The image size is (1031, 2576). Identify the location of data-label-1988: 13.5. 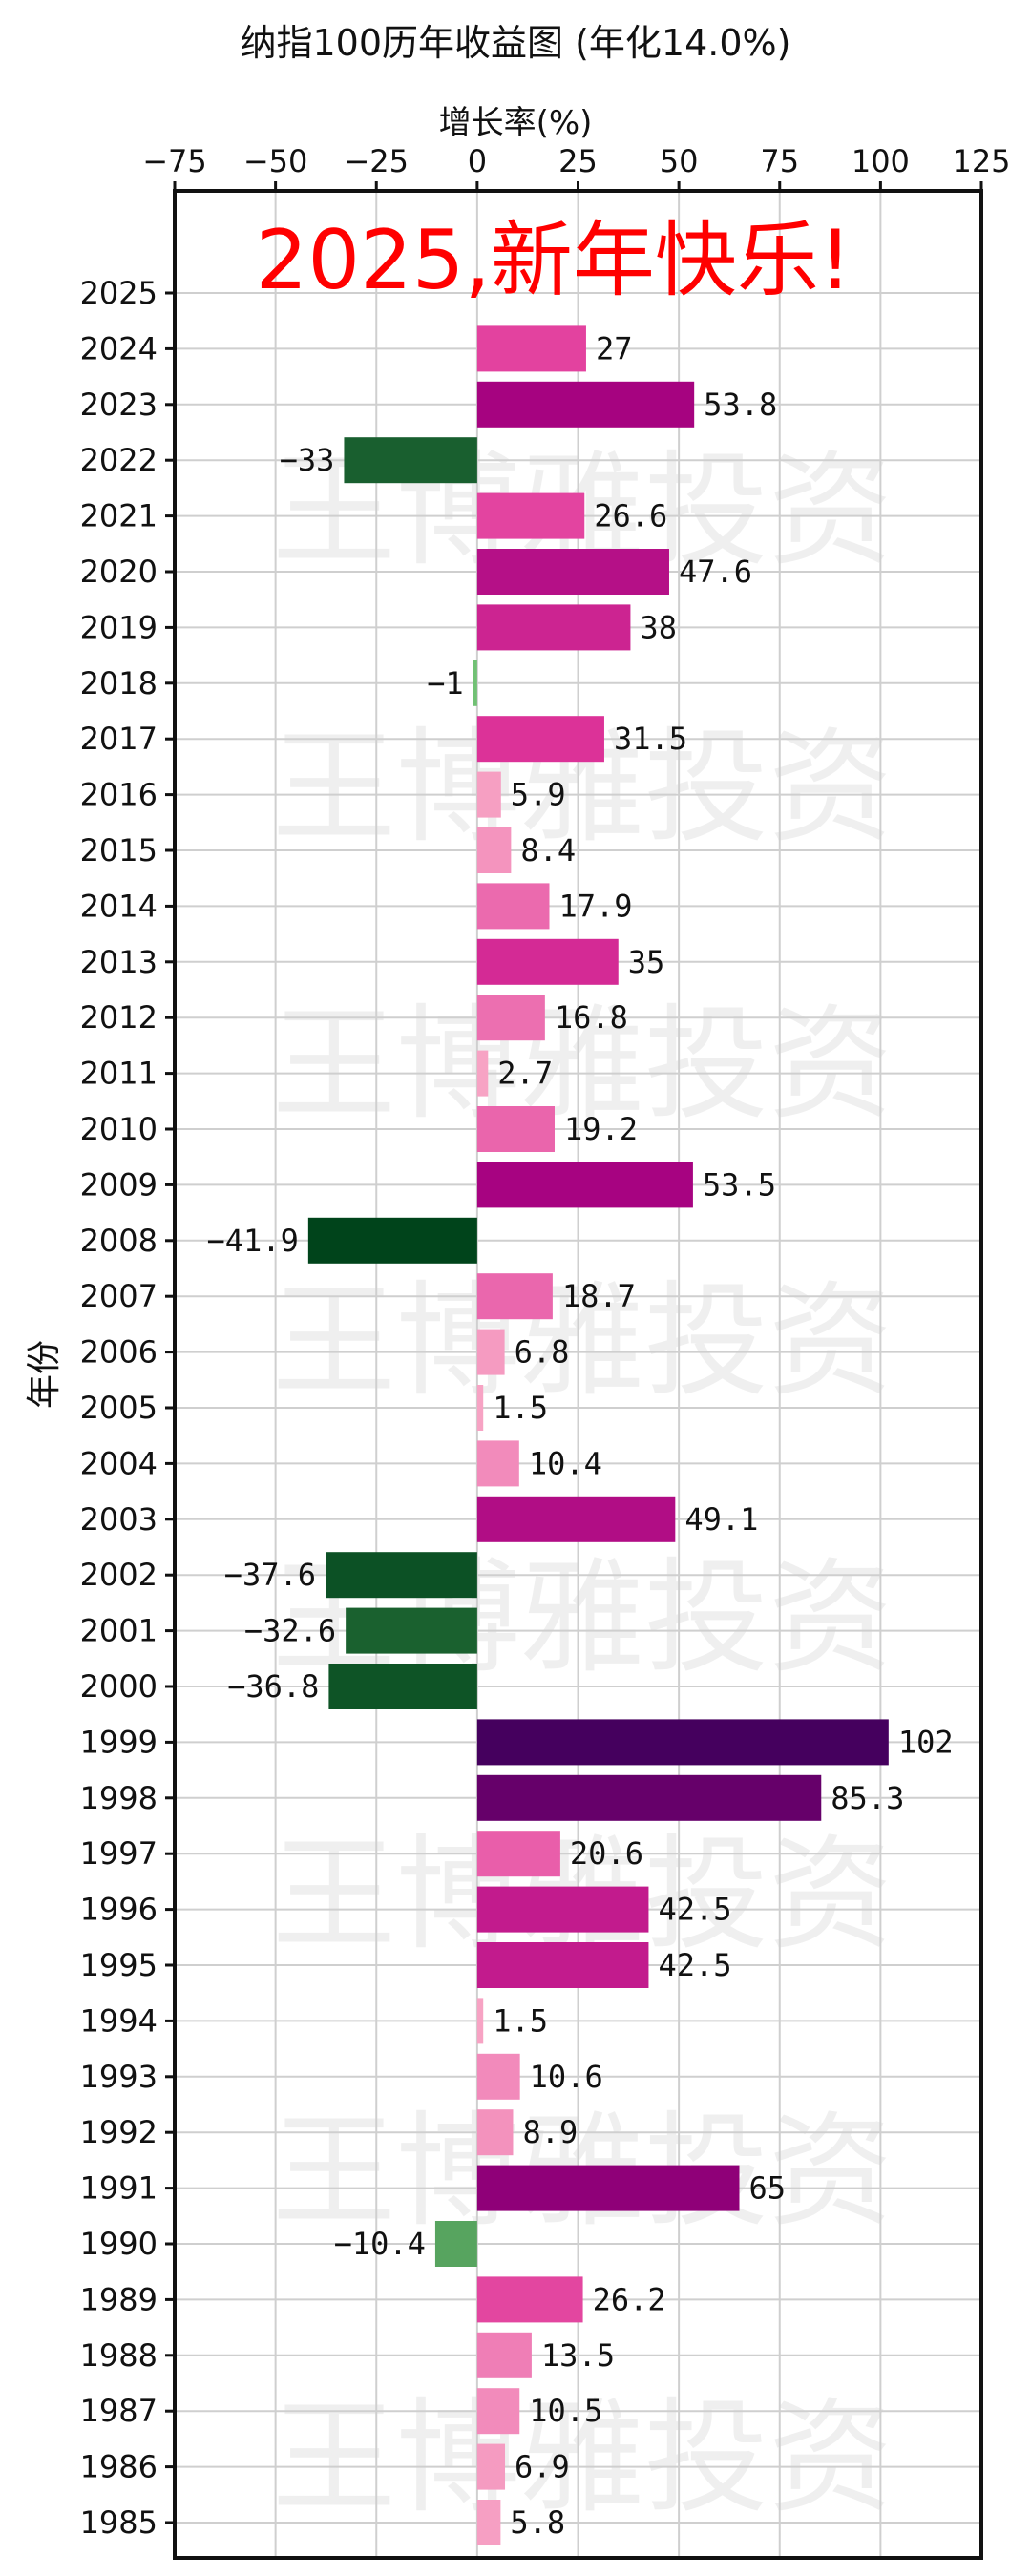
(578, 2355).